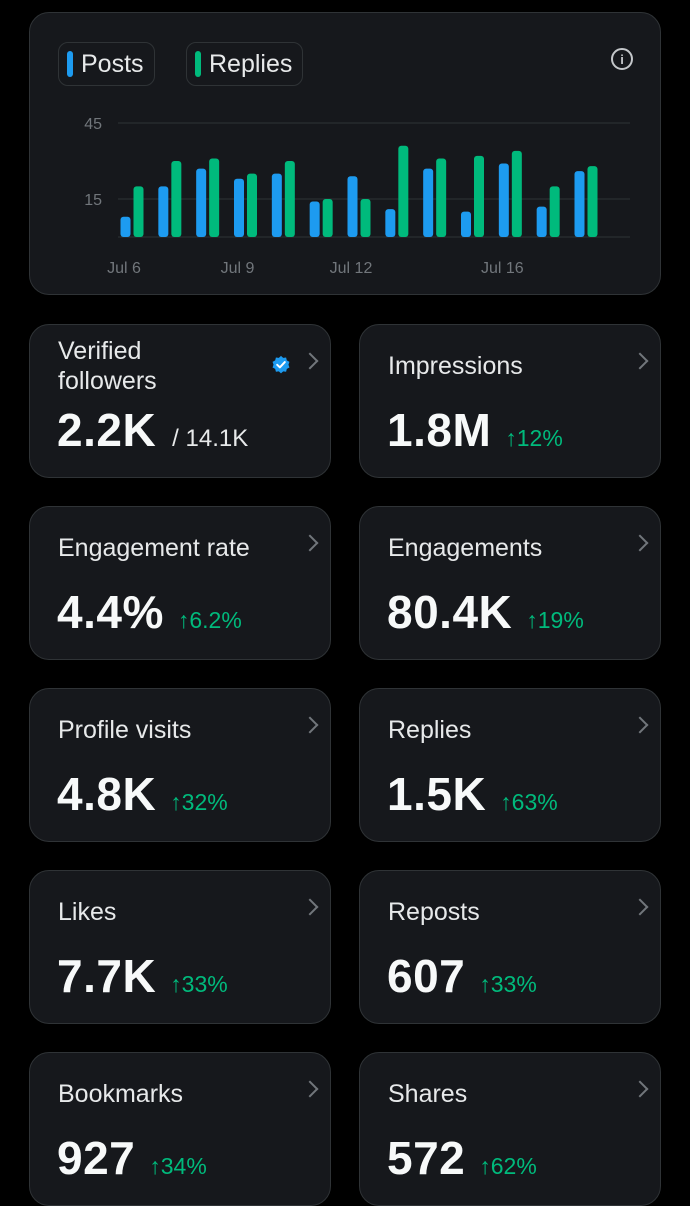 Image resolution: width=690 pixels, height=1206 pixels. What do you see at coordinates (154, 548) in the screenshot?
I see `stat-title: Engagement rate` at bounding box center [154, 548].